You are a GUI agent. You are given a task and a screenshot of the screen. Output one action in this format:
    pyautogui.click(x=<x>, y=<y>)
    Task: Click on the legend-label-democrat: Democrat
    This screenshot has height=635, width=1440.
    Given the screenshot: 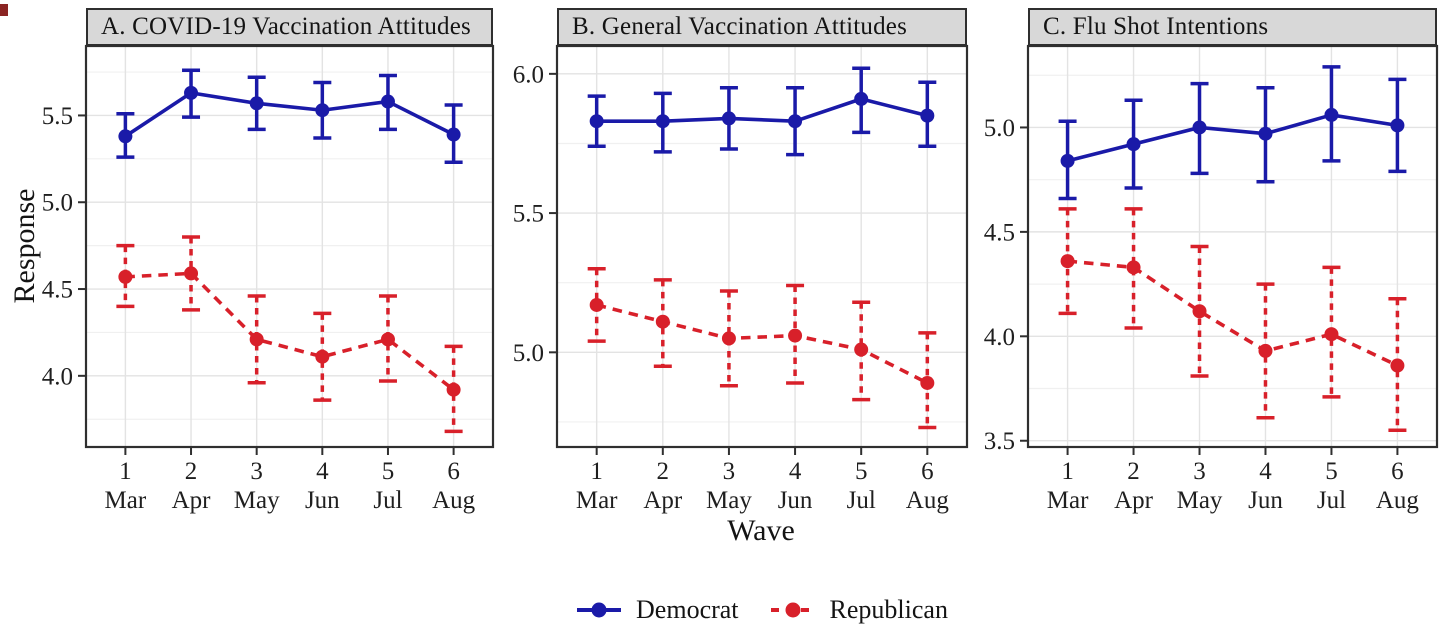 What is the action you would take?
    pyautogui.click(x=687, y=609)
    